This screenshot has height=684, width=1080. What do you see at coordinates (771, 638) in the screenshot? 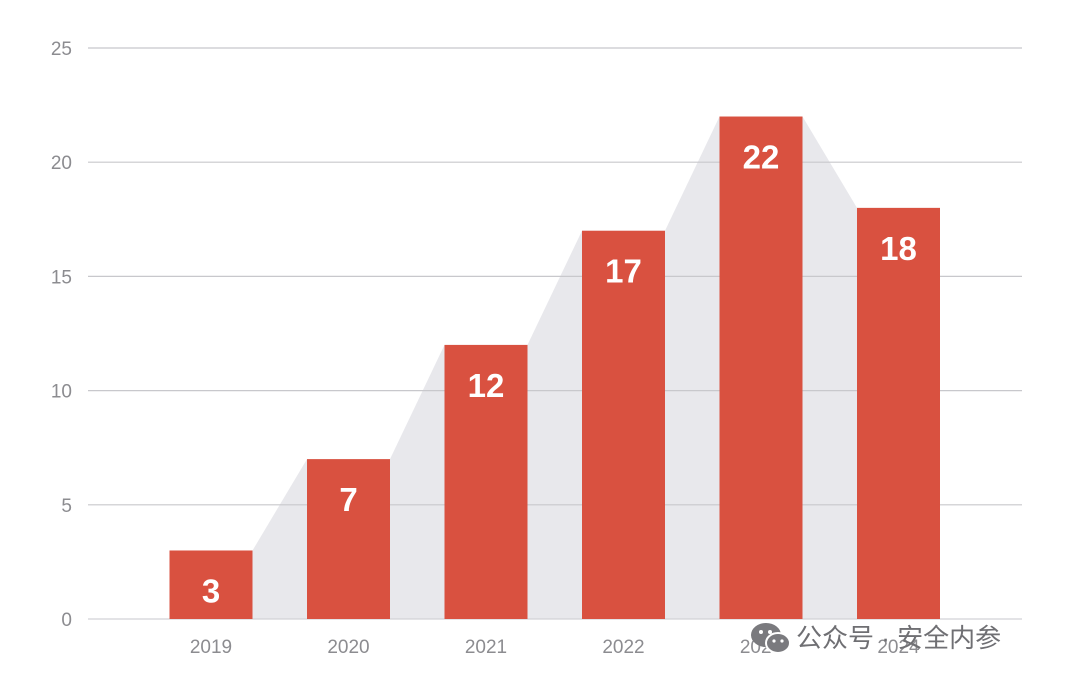
I see `wechat-logo-icon` at bounding box center [771, 638].